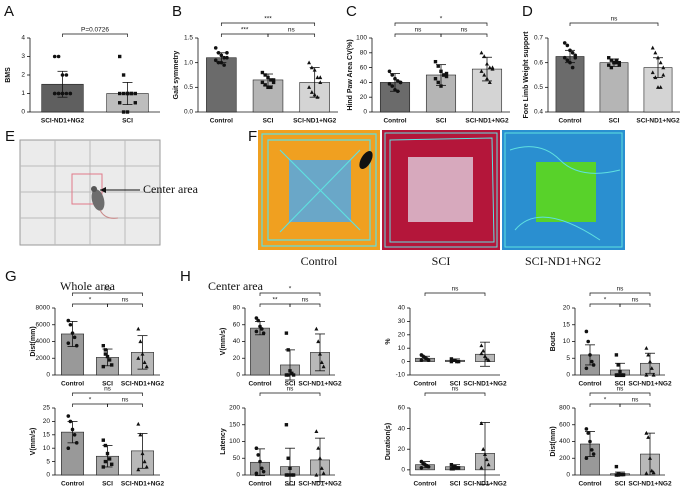 The image size is (685, 496). I want to click on y-tick-label: 60, so click(402, 408).